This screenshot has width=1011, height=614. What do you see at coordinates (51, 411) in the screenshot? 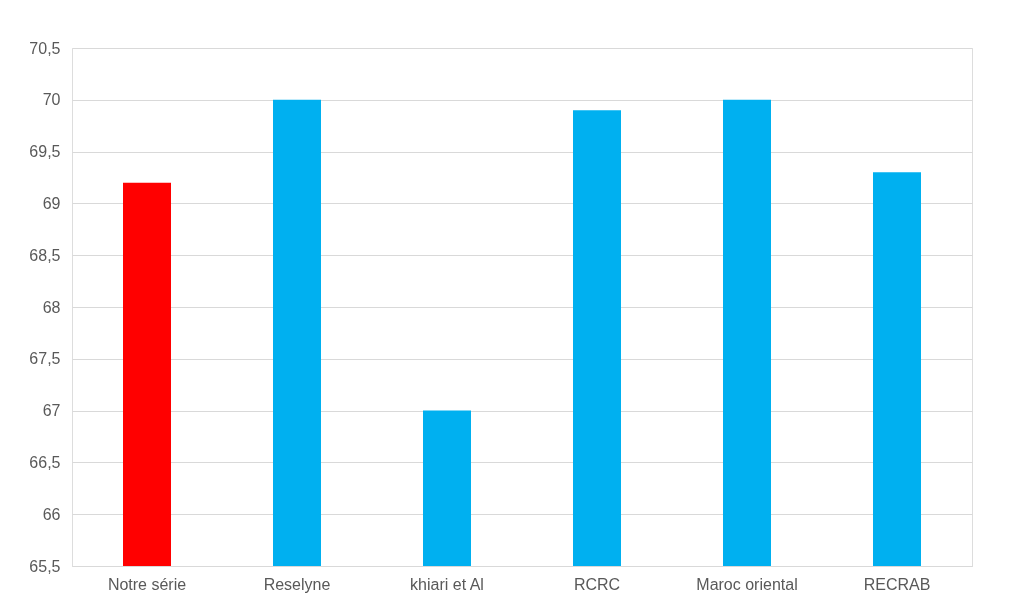
I see `y-tick-label: 67` at bounding box center [51, 411].